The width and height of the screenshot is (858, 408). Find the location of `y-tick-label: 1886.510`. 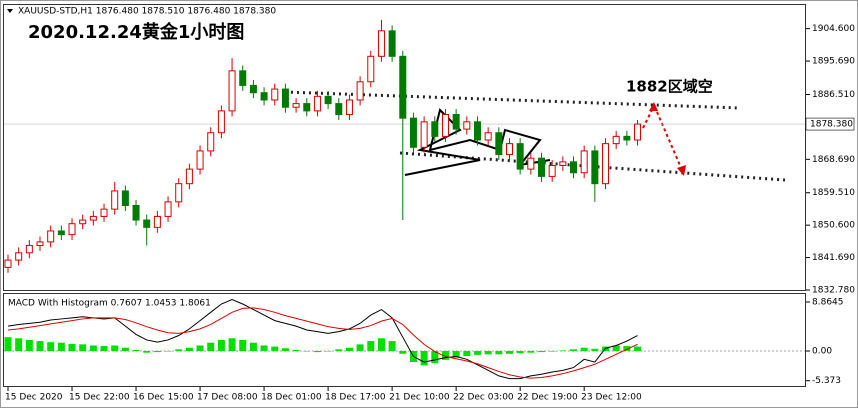

y-tick-label: 1886.510 is located at coordinates (833, 95).